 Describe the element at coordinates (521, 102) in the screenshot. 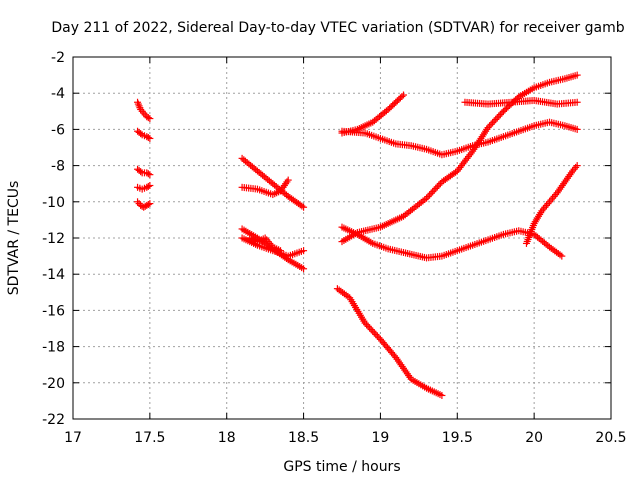

I see `series-s13` at that location.